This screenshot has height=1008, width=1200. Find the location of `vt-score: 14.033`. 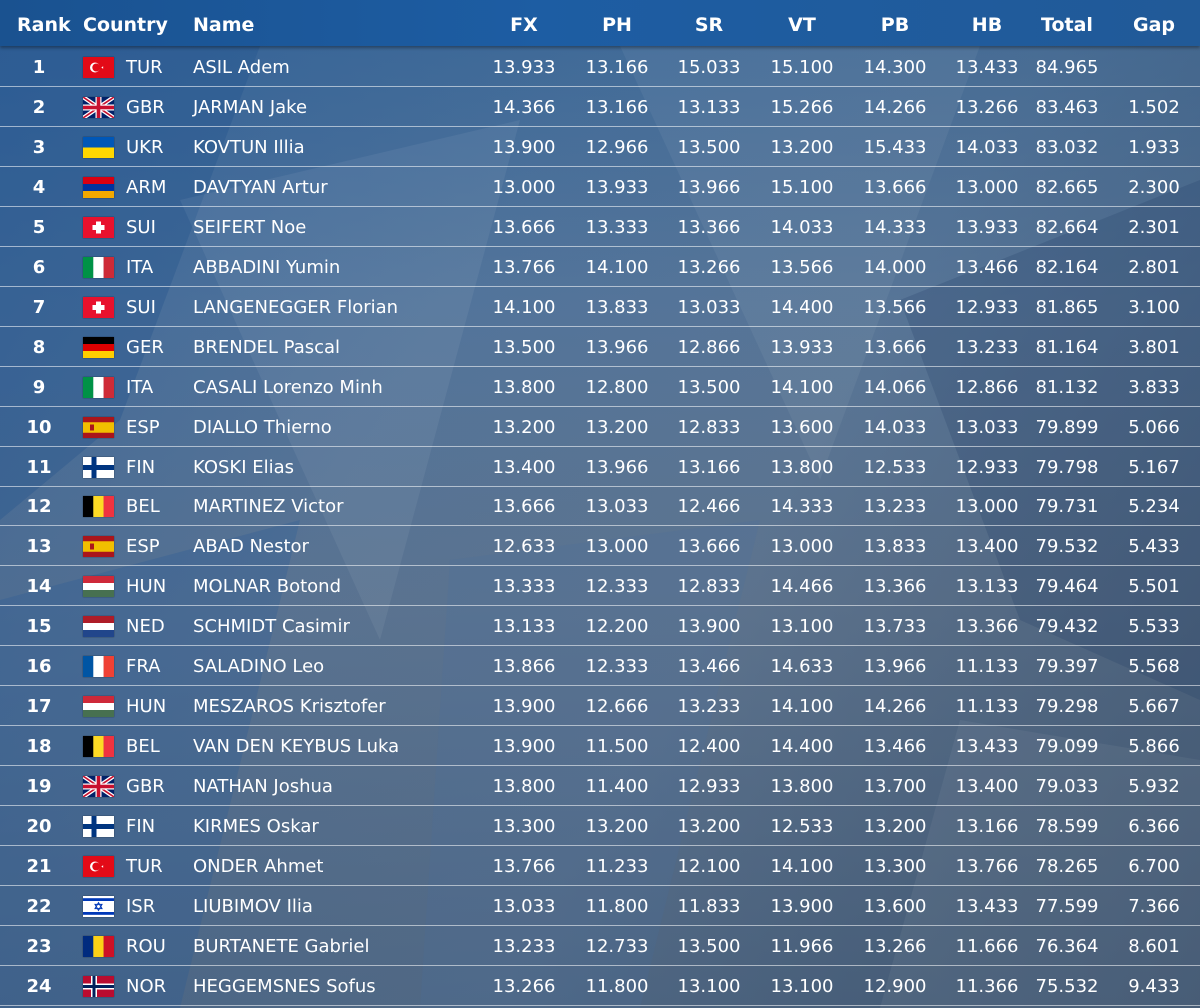

vt-score: 14.033 is located at coordinates (802, 227).